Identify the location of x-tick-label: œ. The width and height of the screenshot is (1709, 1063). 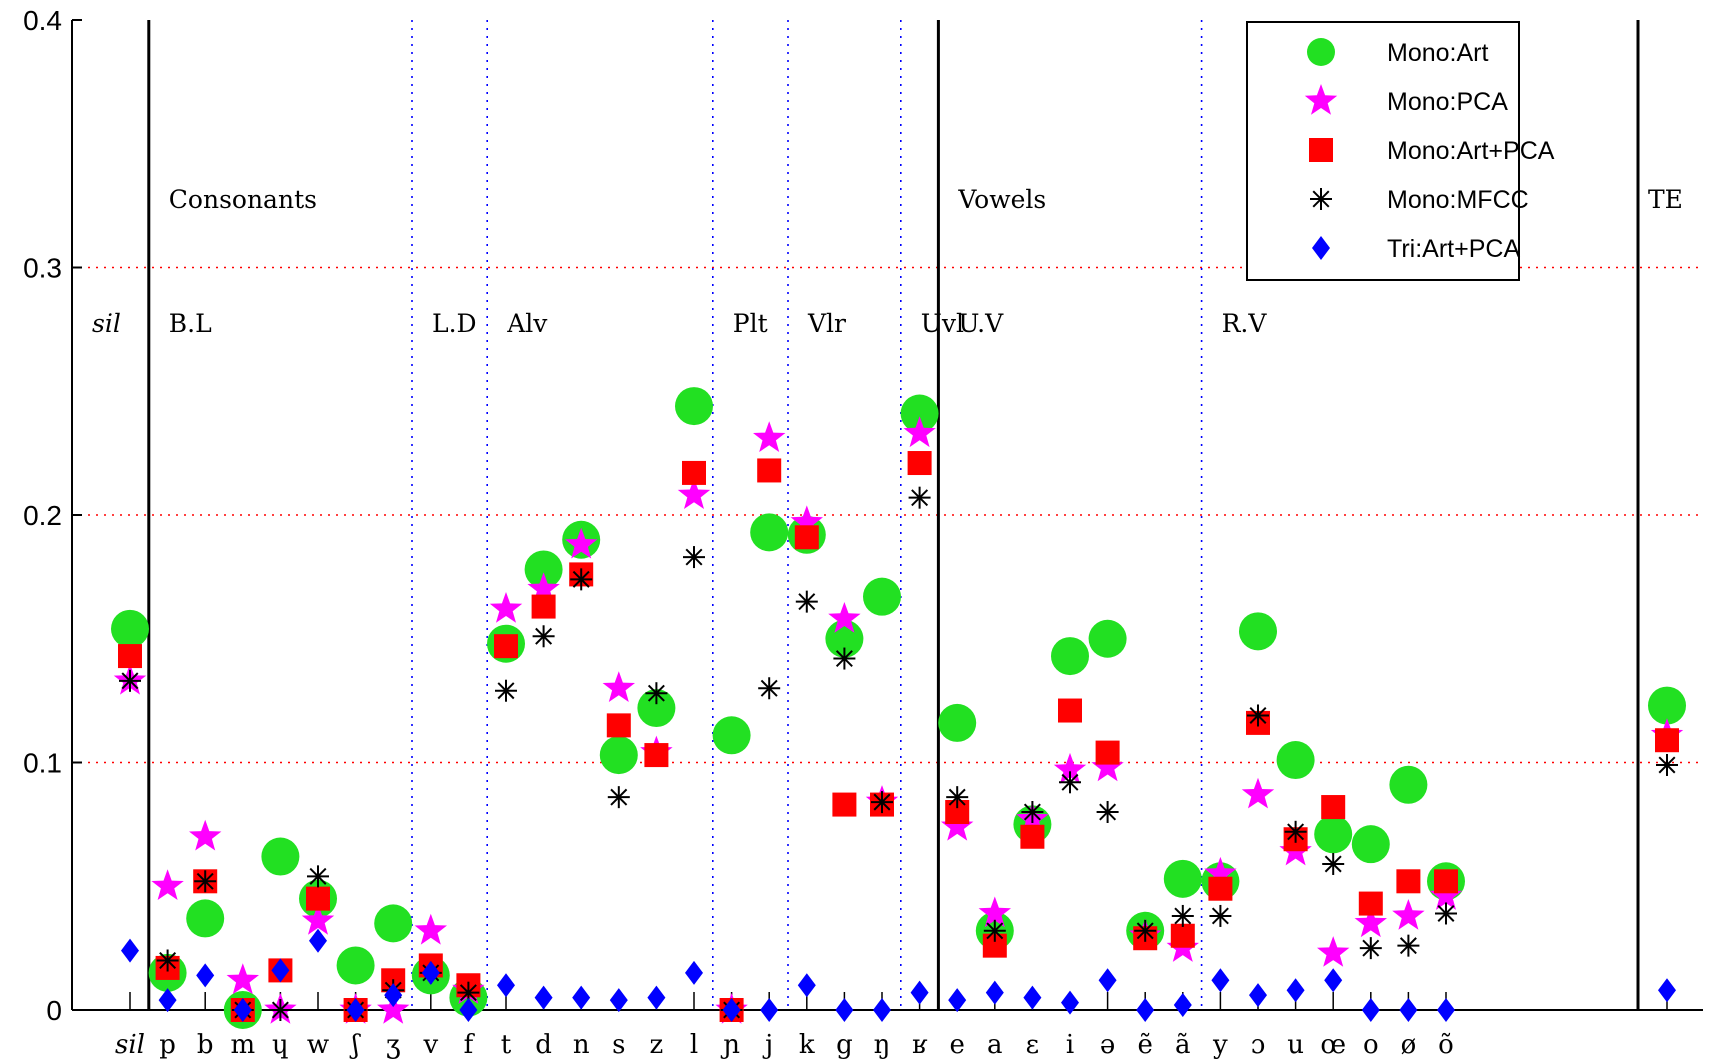
(1333, 1045).